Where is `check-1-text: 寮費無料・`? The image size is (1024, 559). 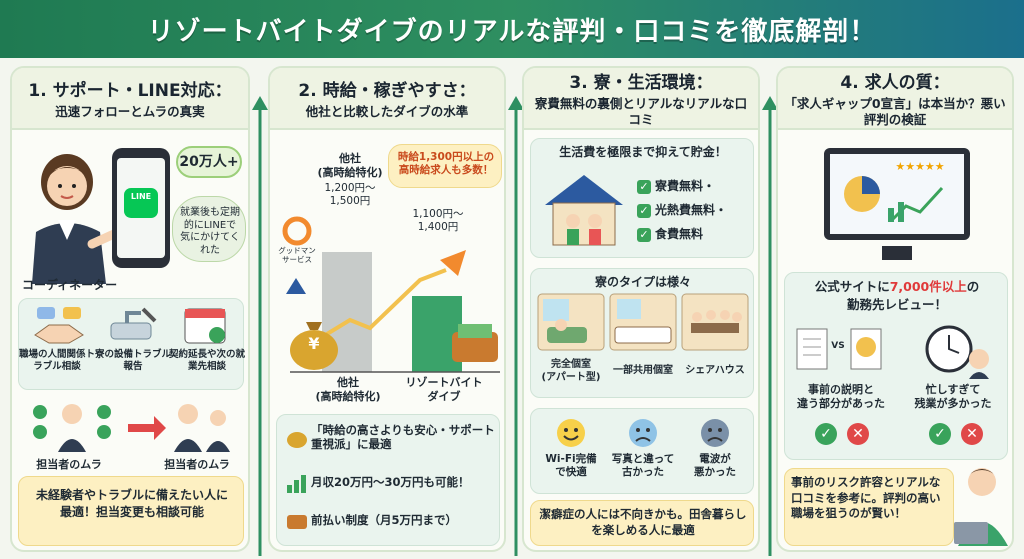
check-1-text: 寮費無料・ is located at coordinates (685, 186).